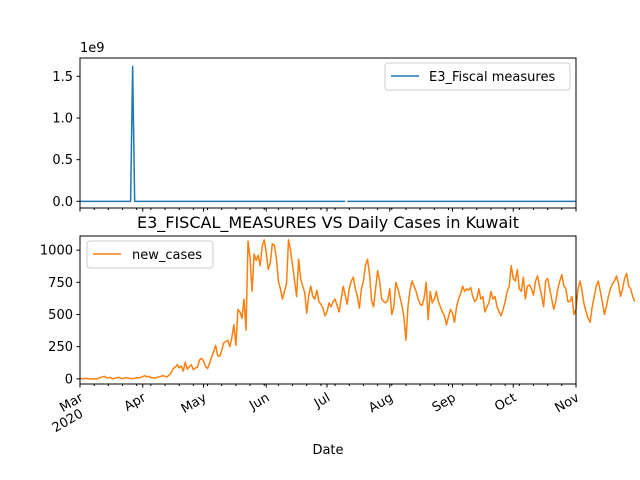  What do you see at coordinates (62, 160) in the screenshot?
I see `top-y-tick-label: 0.5` at bounding box center [62, 160].